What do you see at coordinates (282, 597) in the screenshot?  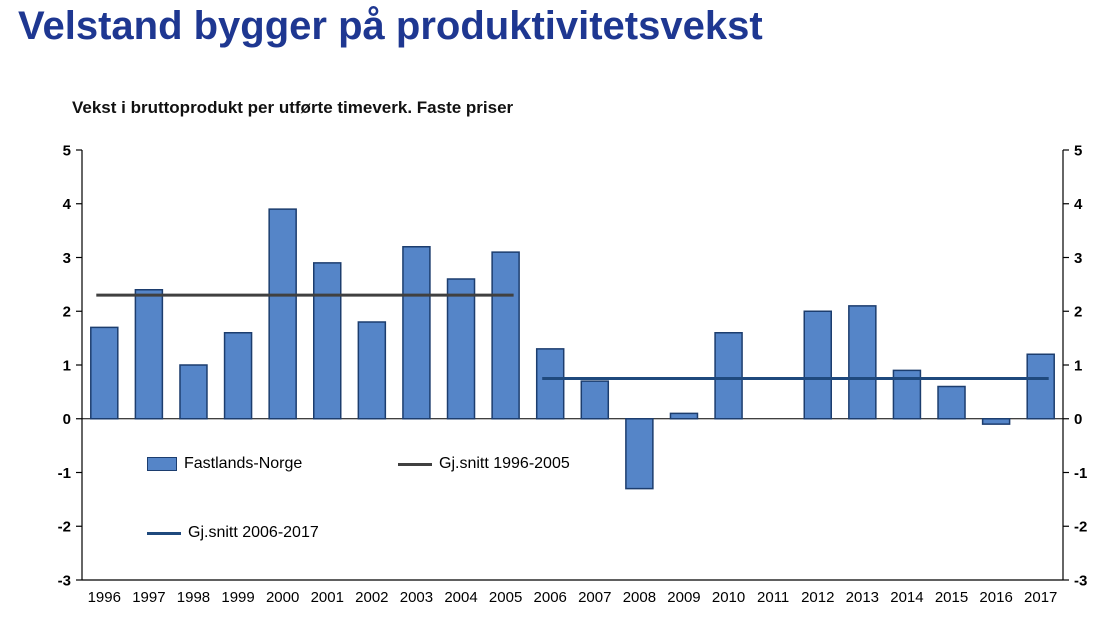 I see `x-tick-label-2000: 2000` at bounding box center [282, 597].